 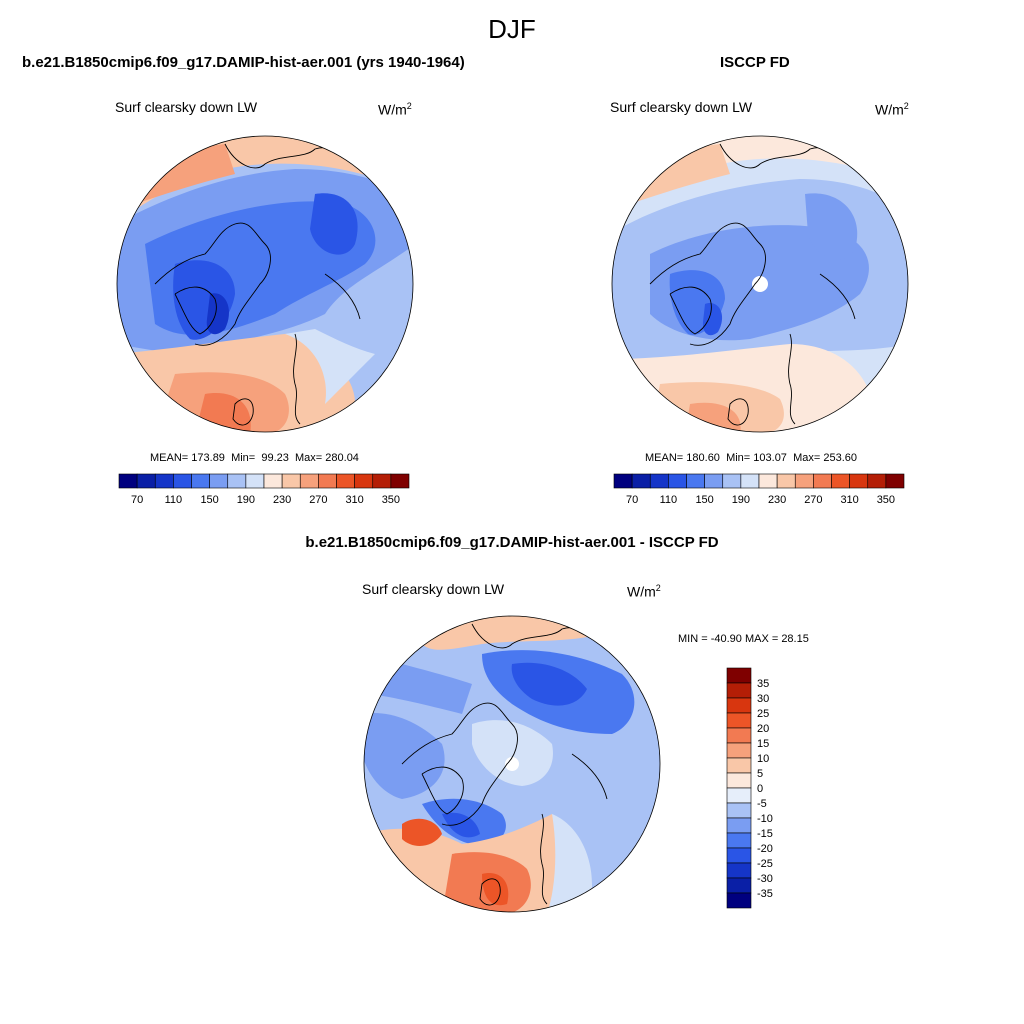 What do you see at coordinates (762, 804) in the screenshot?
I see `panel3-colorbar-label: -5` at bounding box center [762, 804].